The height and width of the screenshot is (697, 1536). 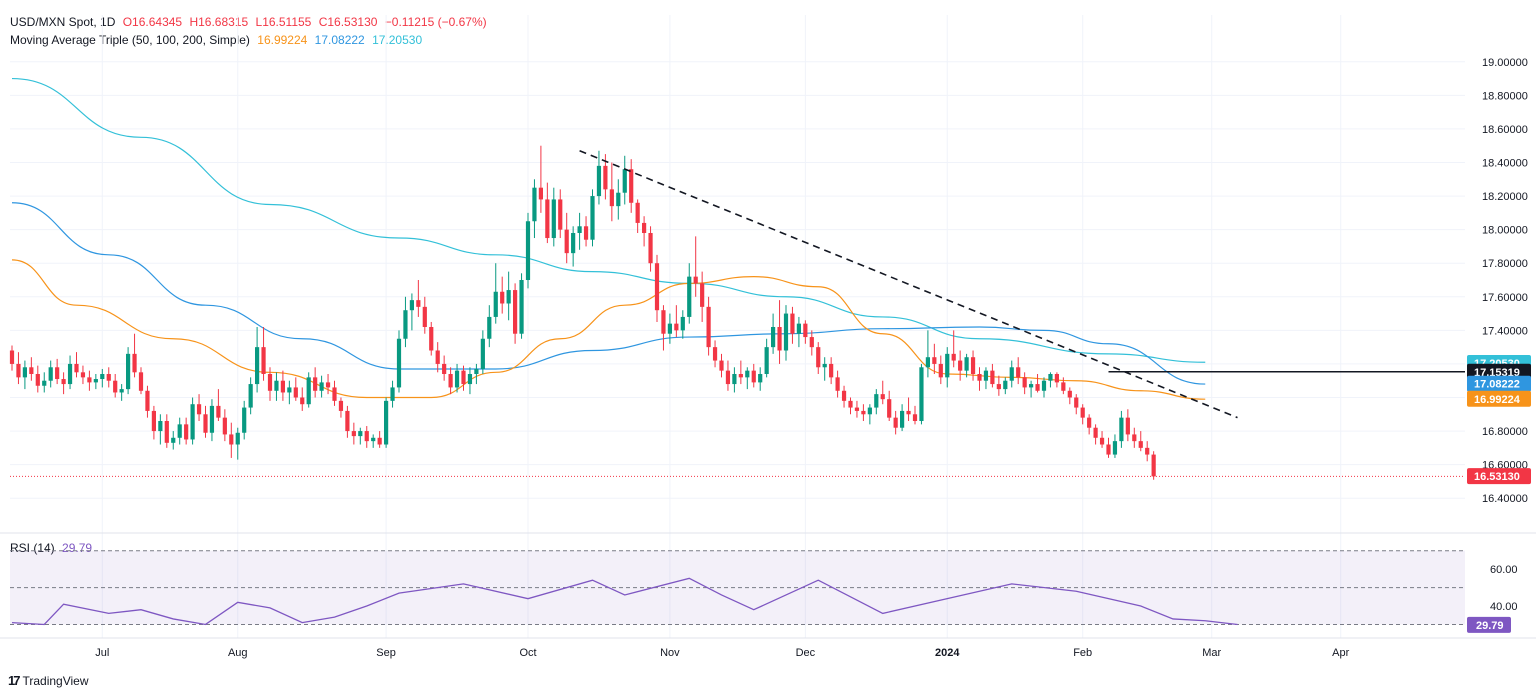 What do you see at coordinates (348, 22) in the screenshot?
I see `close-value: C16.53130` at bounding box center [348, 22].